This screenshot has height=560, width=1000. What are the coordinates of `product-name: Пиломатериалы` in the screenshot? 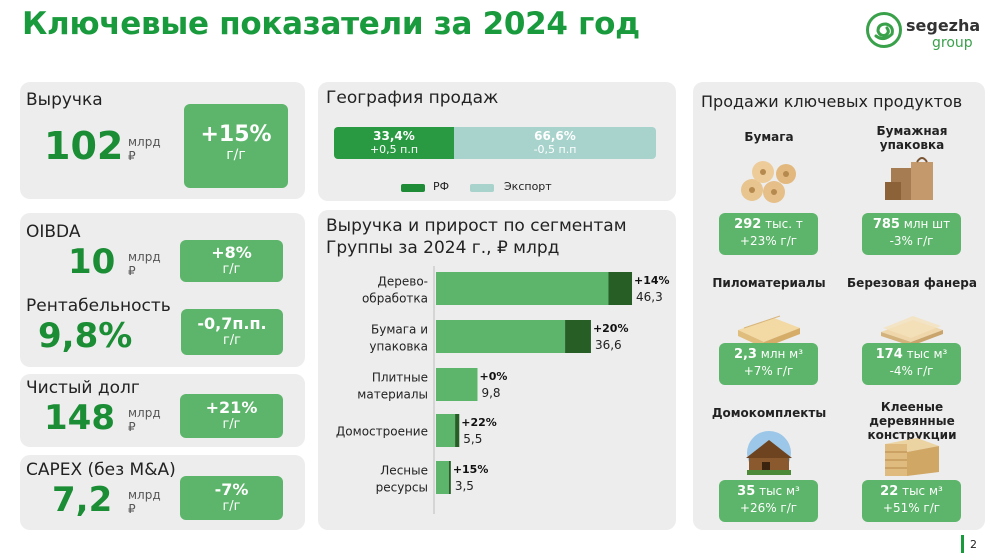 It's located at (769, 283).